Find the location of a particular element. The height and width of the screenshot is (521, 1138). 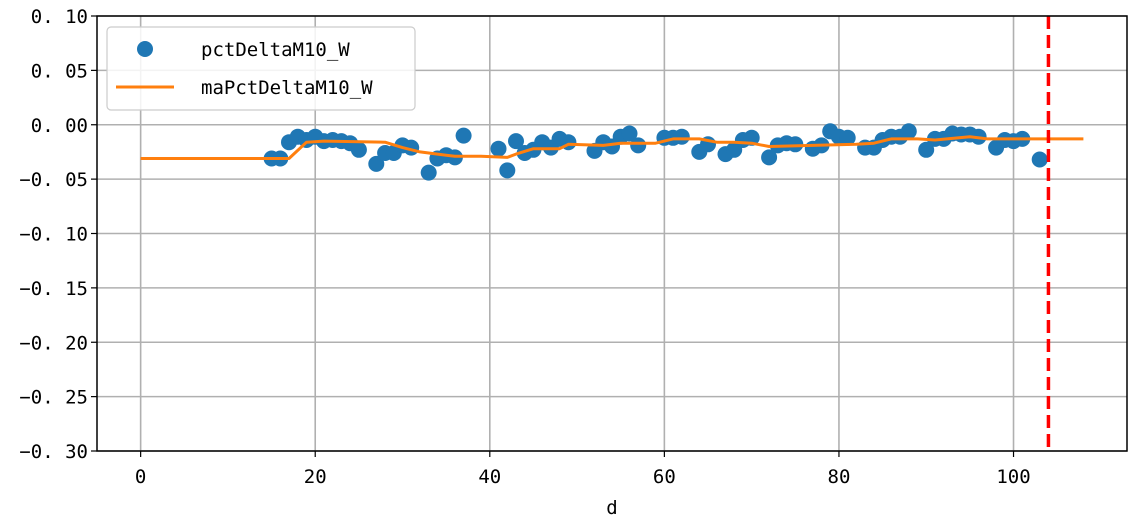

y-tick-label: 0. 00 is located at coordinates (59, 126).